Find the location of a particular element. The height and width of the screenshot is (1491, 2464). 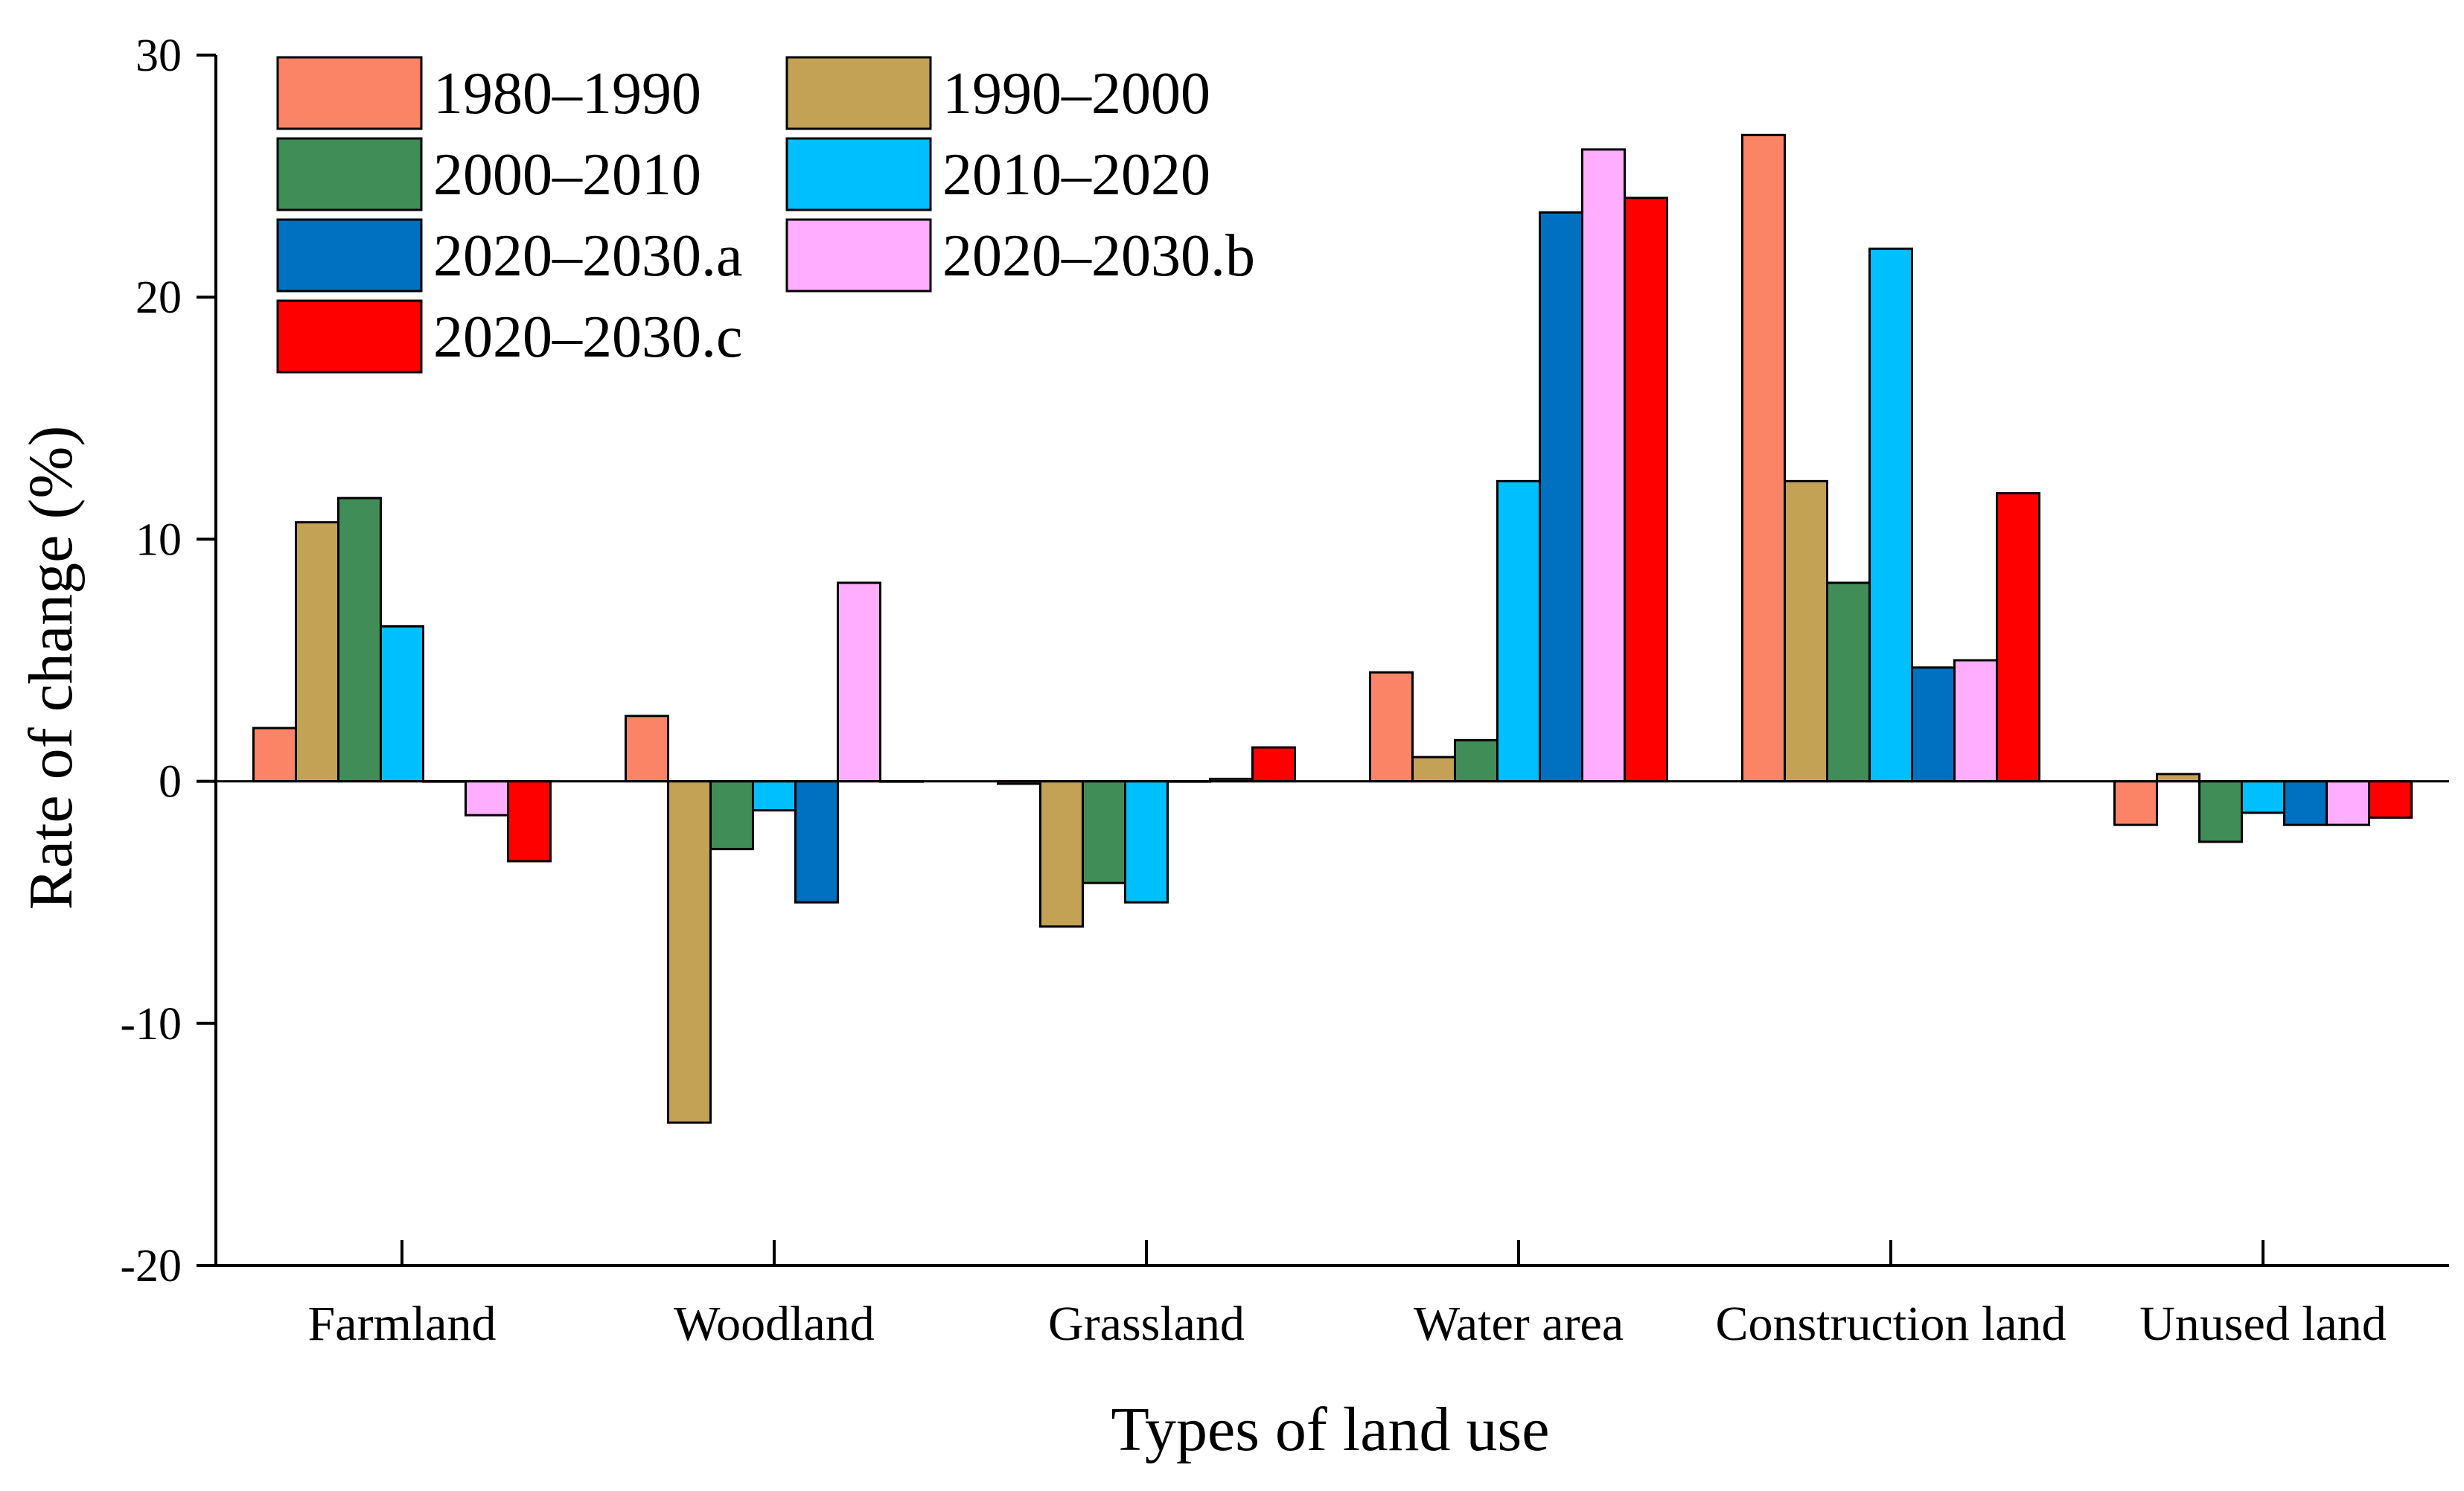

x-tick-label-farmland: Farmland is located at coordinates (403, 1324).